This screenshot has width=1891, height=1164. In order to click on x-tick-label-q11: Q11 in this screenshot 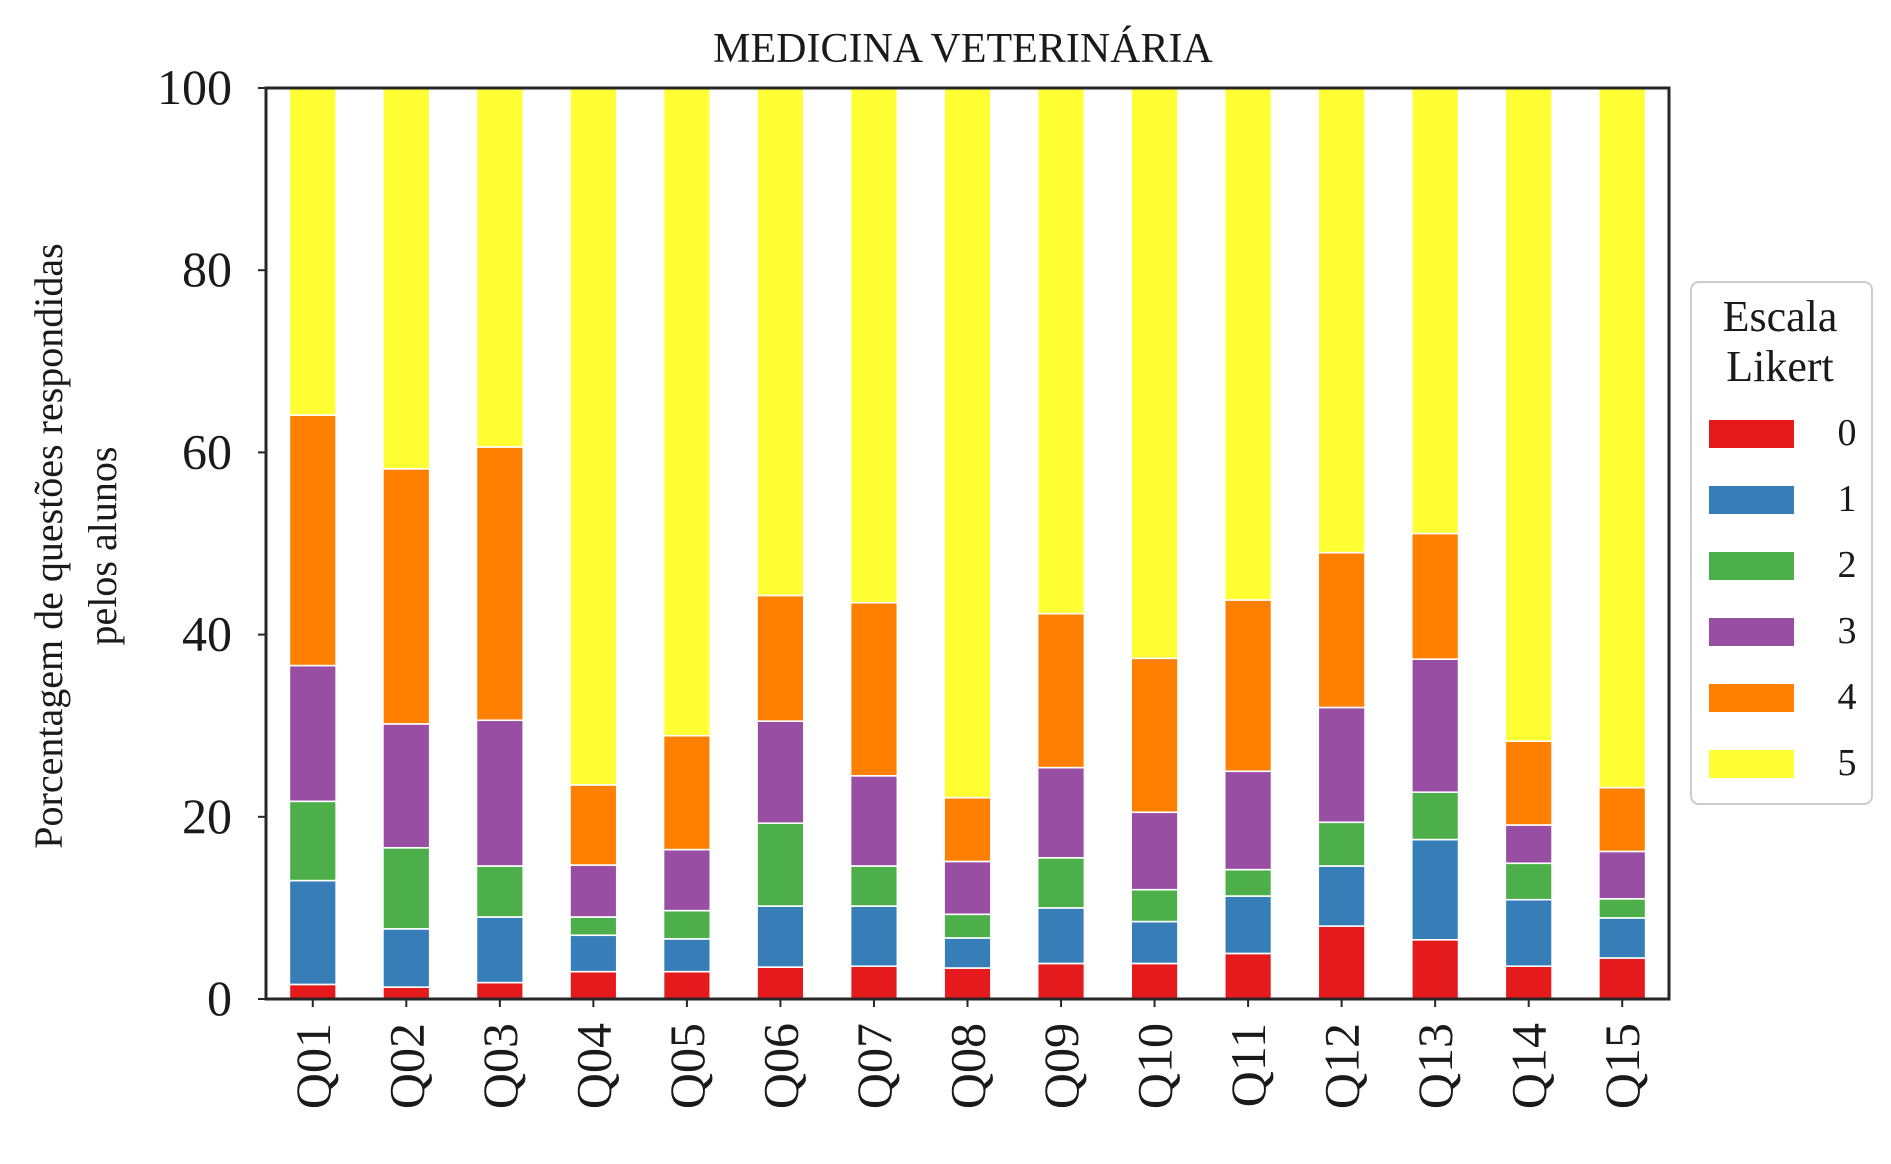, I will do `click(1248, 1065)`.